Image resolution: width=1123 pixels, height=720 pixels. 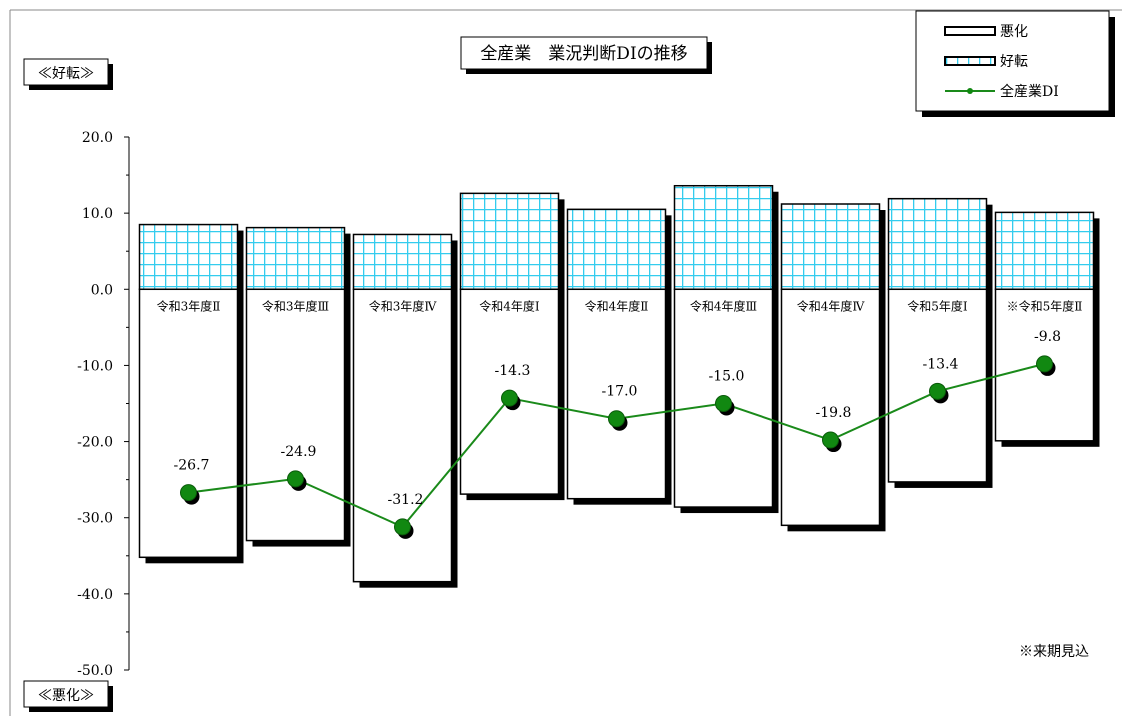 What do you see at coordinates (97, 214) in the screenshot?
I see `y-tick-label: 10.0` at bounding box center [97, 214].